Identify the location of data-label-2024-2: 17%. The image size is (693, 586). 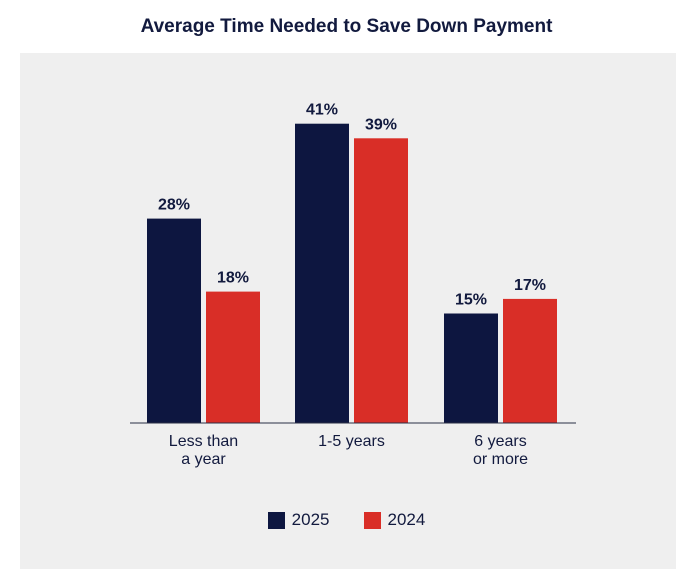
(530, 285).